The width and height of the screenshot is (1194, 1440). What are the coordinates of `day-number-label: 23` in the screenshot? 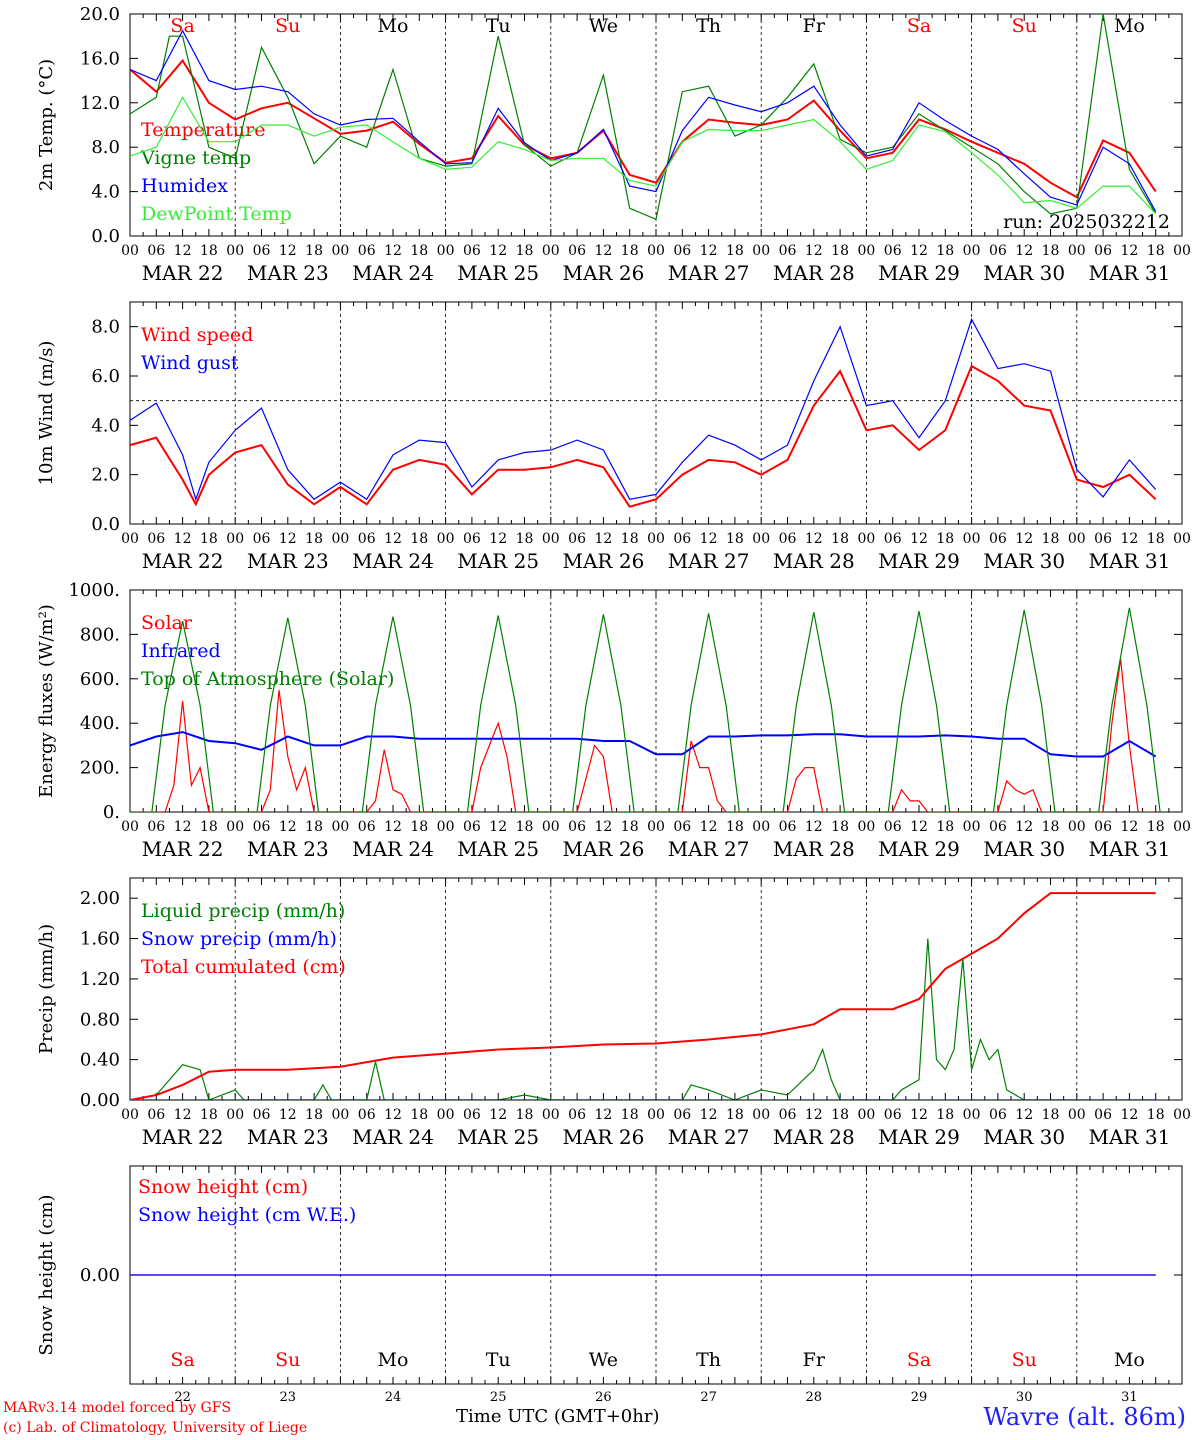 It's located at (288, 1397).